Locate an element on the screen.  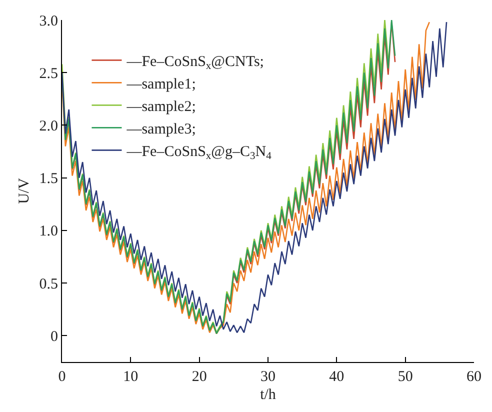
legend-label: —sample2; is located at coordinates (161, 107).